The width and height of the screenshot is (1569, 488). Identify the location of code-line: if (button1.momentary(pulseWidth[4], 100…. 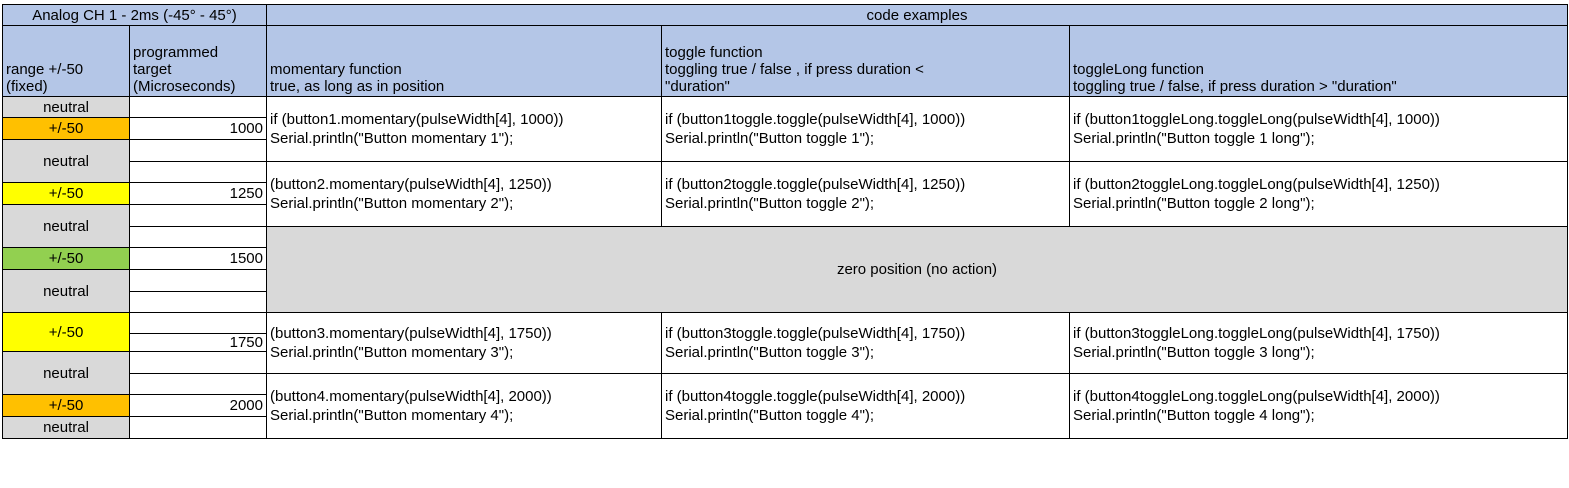
(417, 119).